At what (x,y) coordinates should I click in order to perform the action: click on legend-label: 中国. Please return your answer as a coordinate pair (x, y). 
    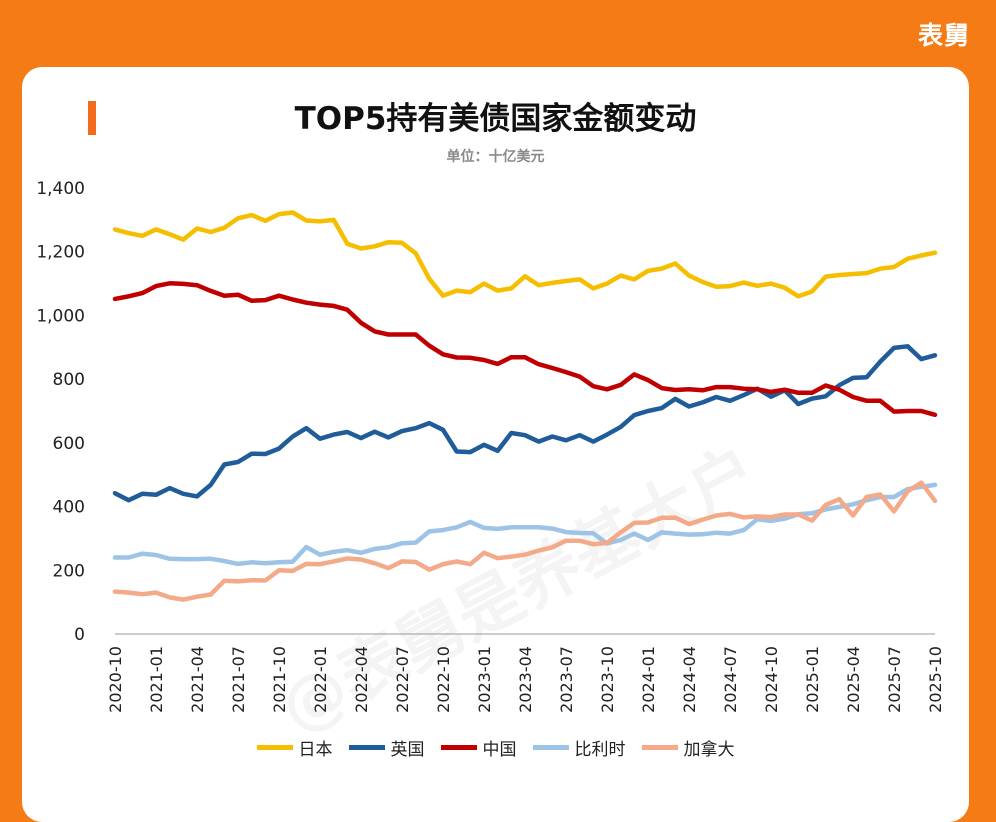
    Looking at the image, I should click on (499, 750).